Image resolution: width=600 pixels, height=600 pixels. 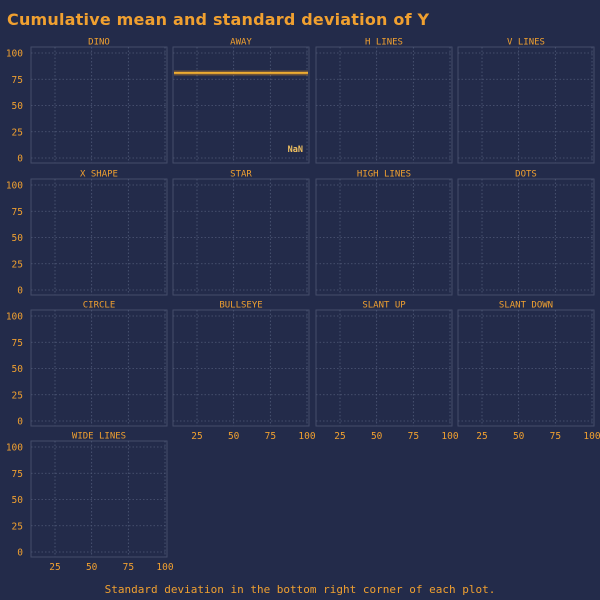 What do you see at coordinates (384, 43) in the screenshot?
I see `panel-title: H LINES` at bounding box center [384, 43].